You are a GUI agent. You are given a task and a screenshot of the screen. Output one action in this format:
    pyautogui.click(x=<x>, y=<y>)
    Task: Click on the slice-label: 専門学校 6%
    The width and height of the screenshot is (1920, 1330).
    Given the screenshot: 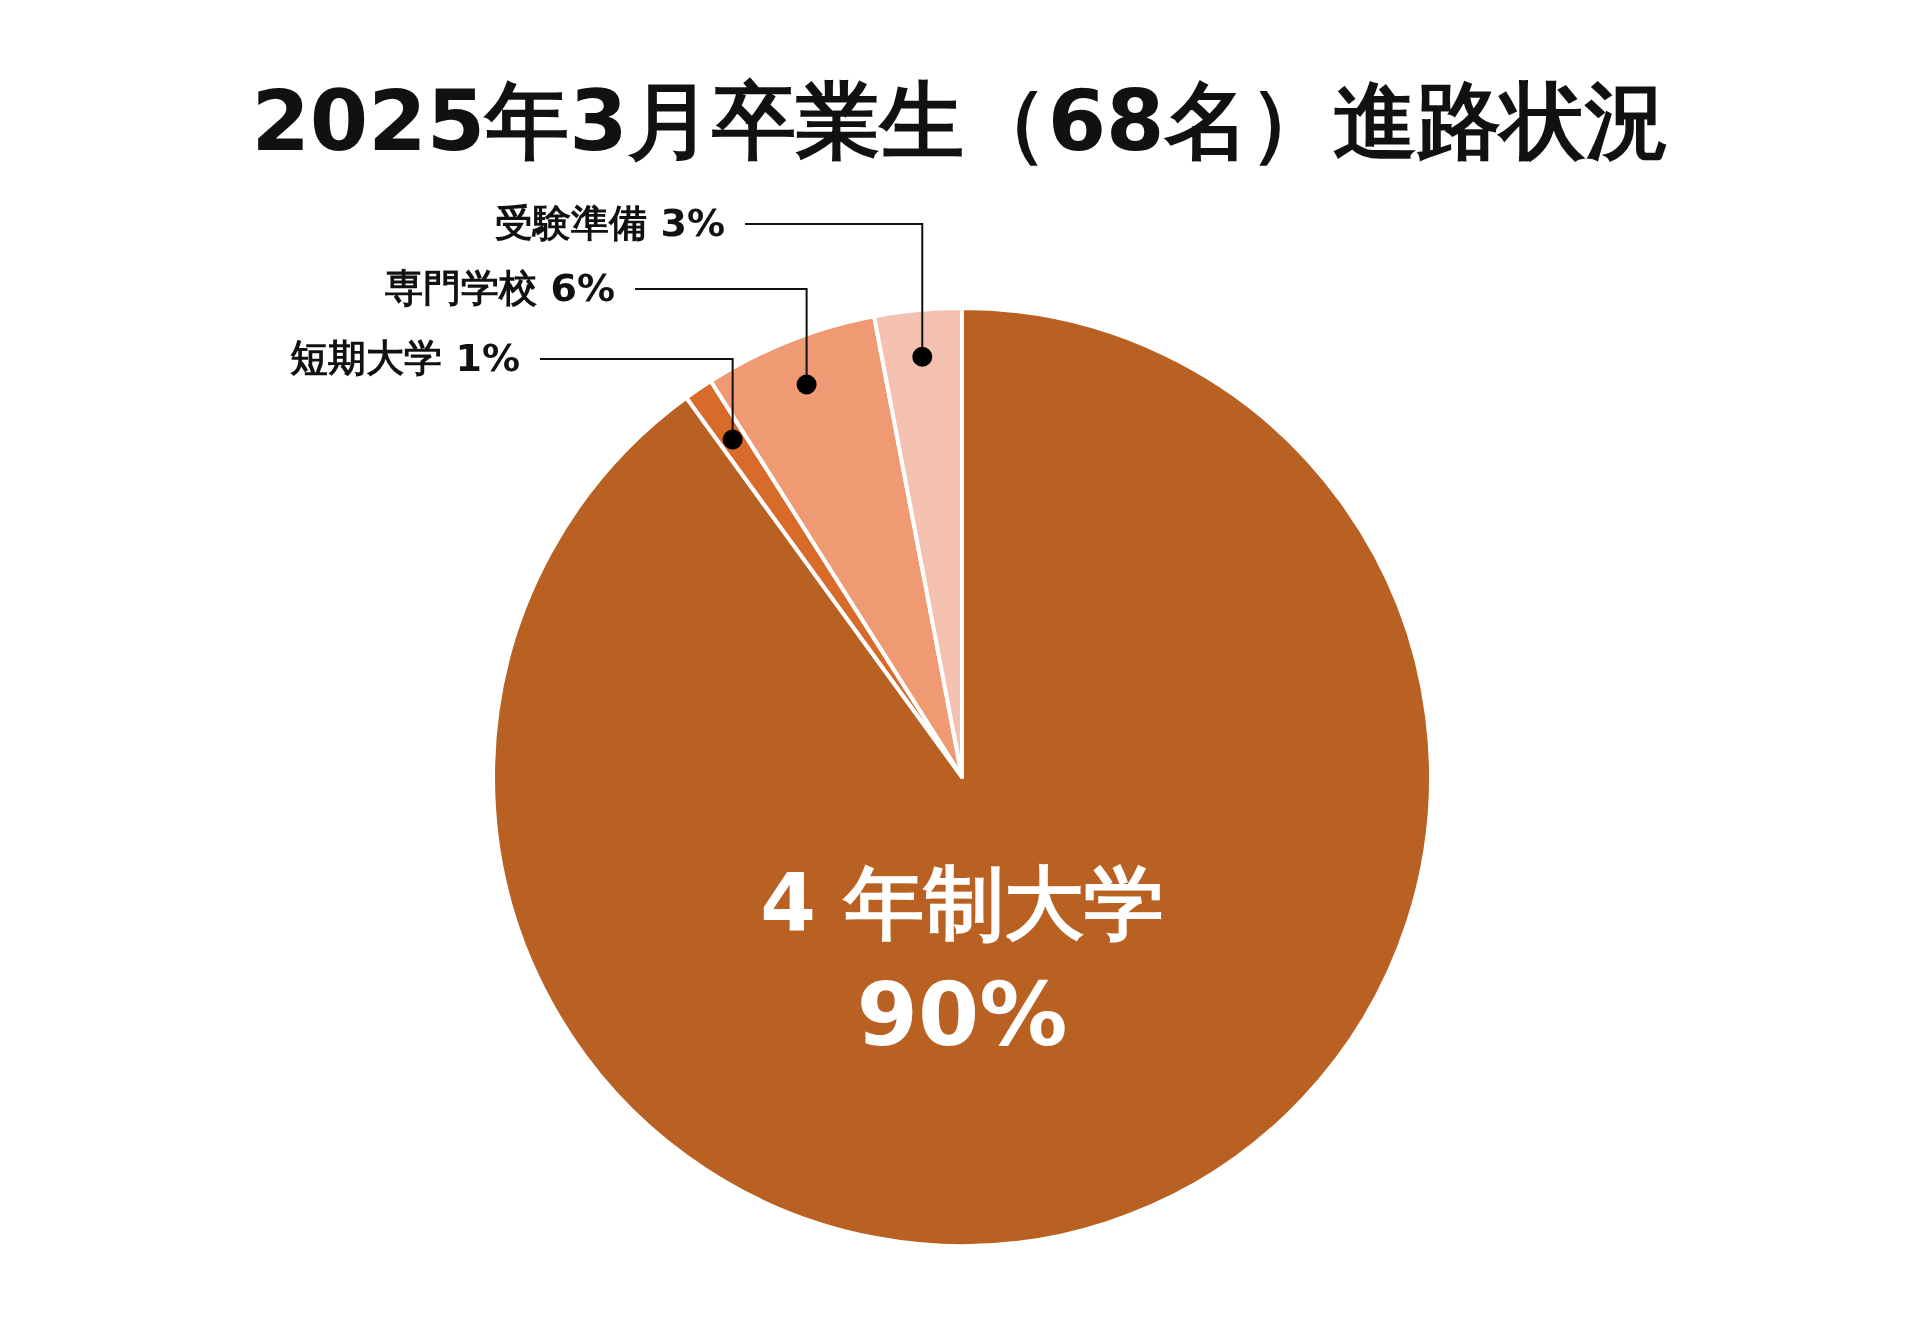 What is the action you would take?
    pyautogui.click(x=500, y=288)
    